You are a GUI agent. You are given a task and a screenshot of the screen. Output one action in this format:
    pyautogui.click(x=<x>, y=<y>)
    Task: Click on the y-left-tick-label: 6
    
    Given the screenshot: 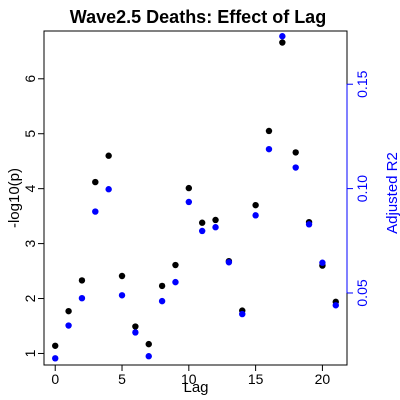 What is the action you would take?
    pyautogui.click(x=30, y=79)
    